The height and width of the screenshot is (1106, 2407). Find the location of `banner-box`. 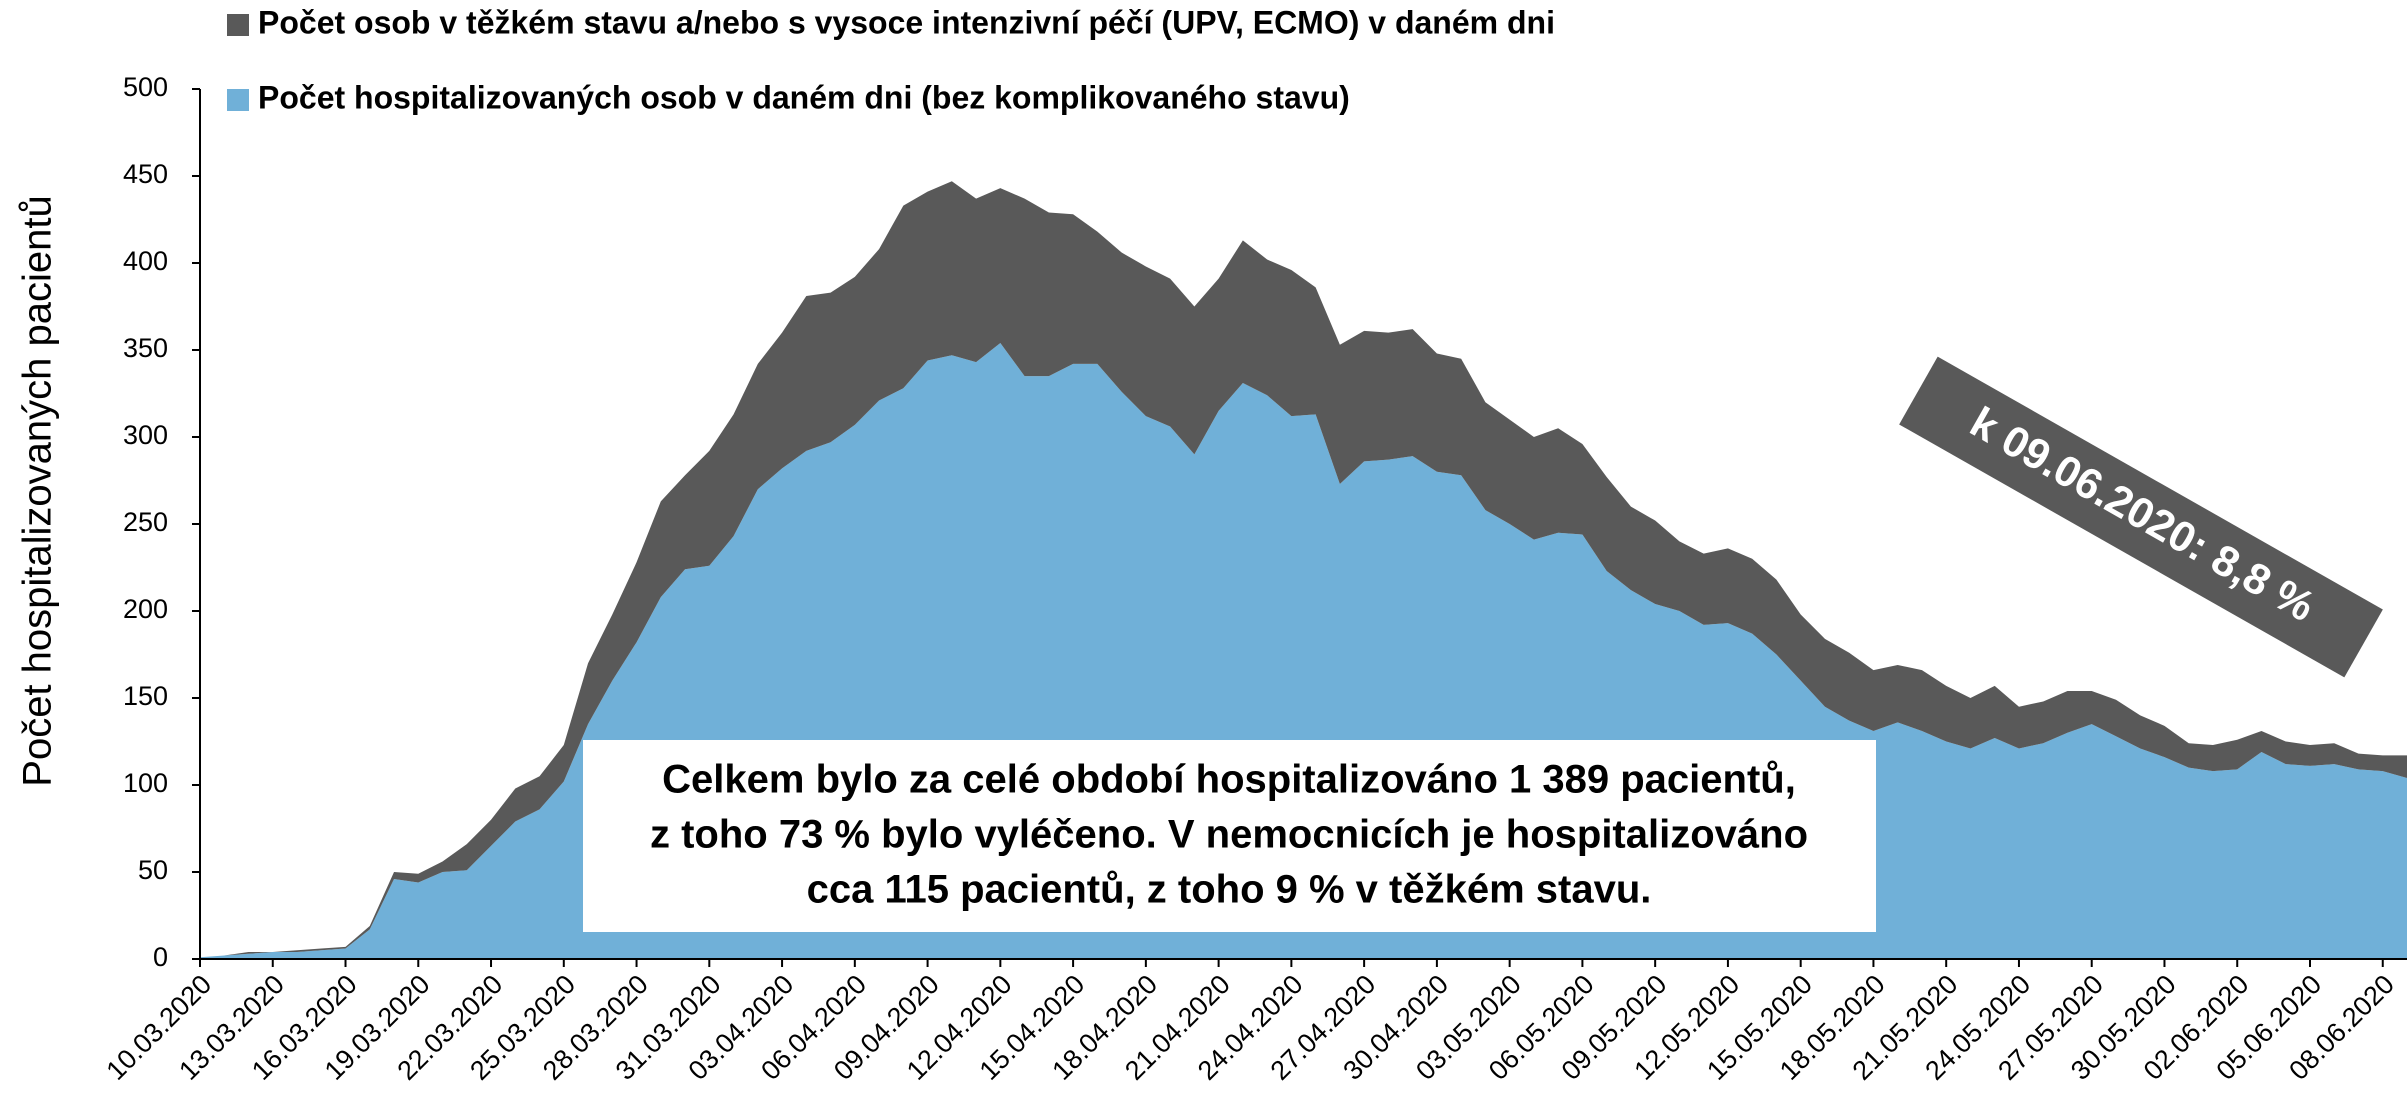

banner-box is located at coordinates (2141, 517).